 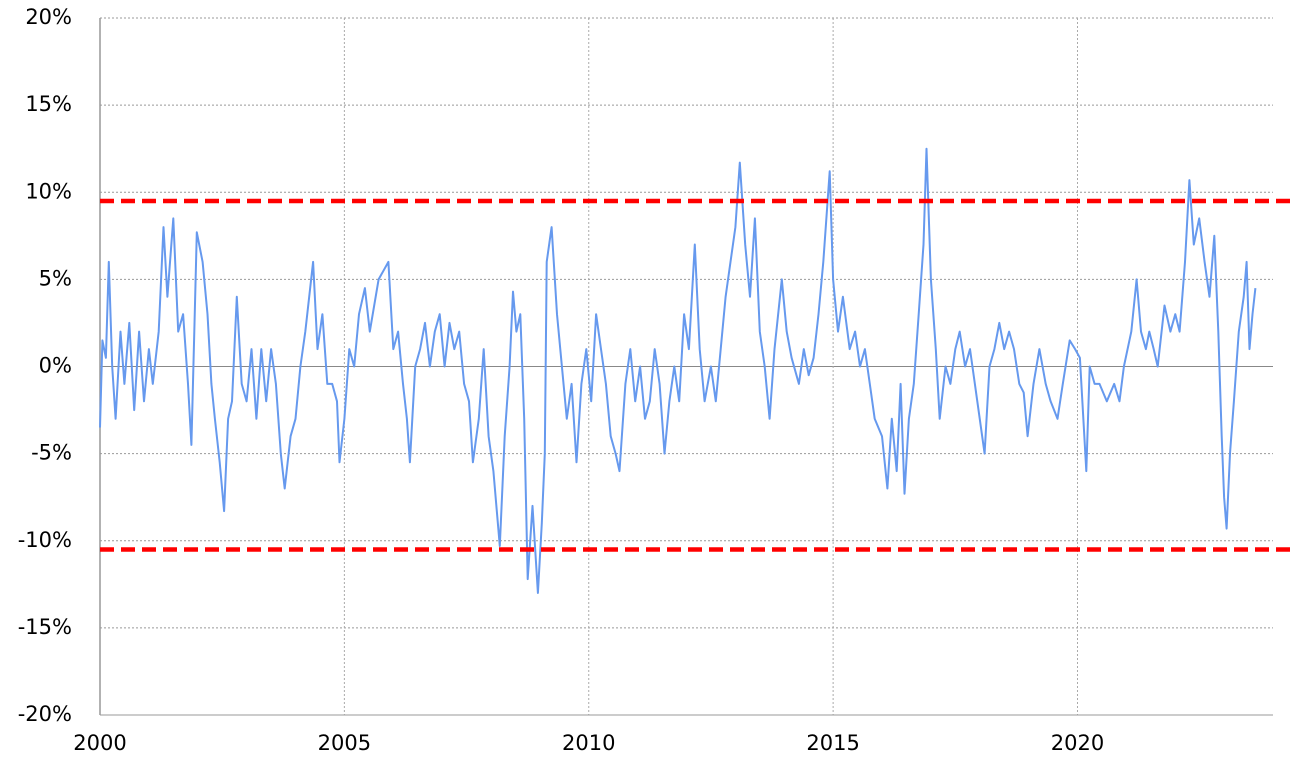 I want to click on x-tick-label: 2015, so click(x=832, y=743).